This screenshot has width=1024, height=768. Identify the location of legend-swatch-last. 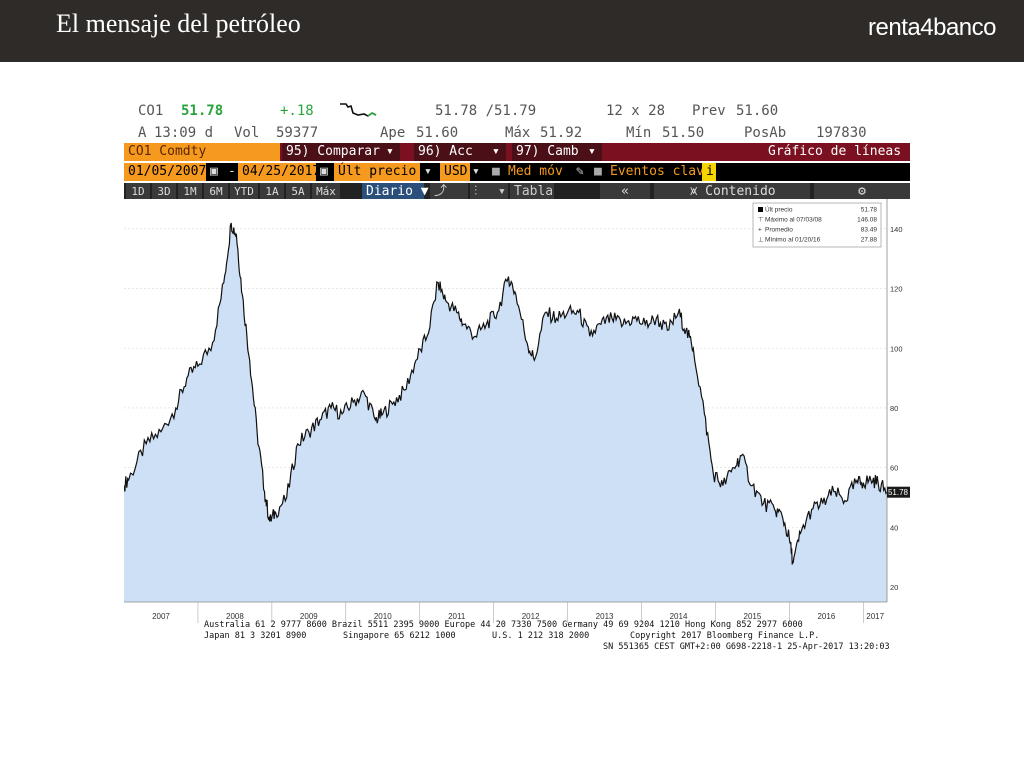
(760, 209).